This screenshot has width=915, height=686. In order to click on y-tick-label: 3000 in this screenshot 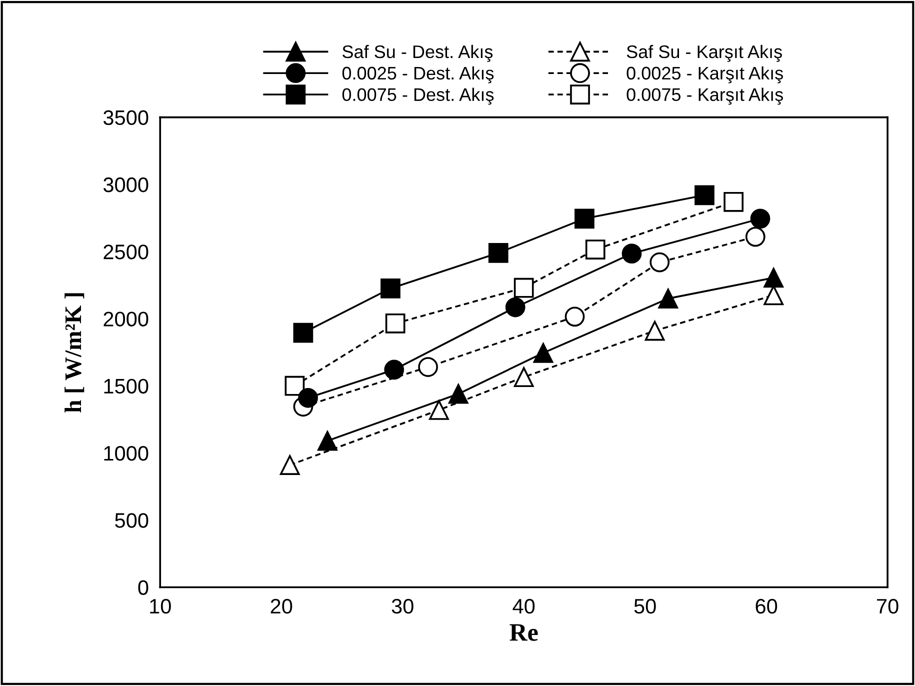, I will do `click(125, 184)`.